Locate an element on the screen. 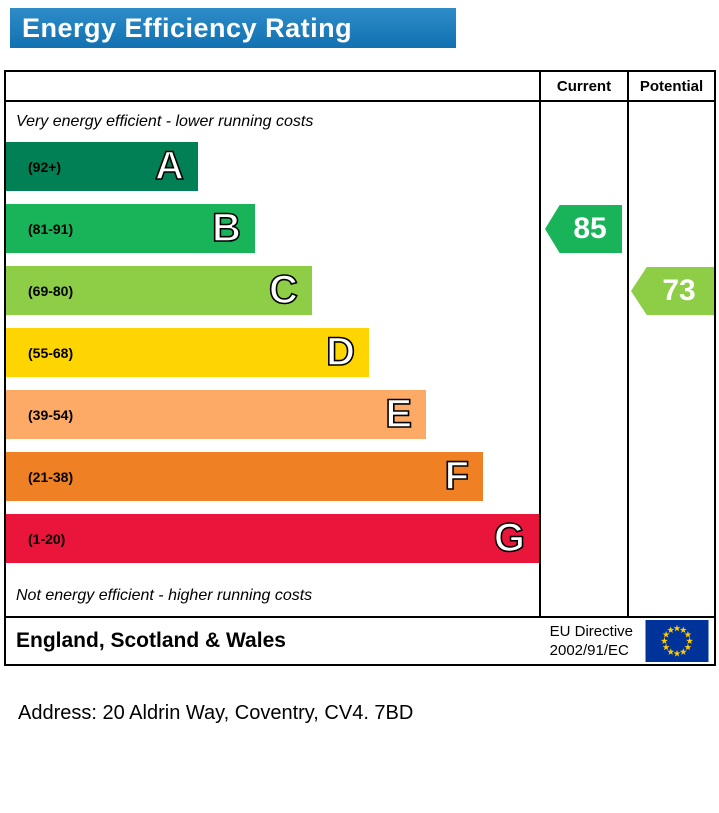  eu-flag-icon is located at coordinates (677, 641).